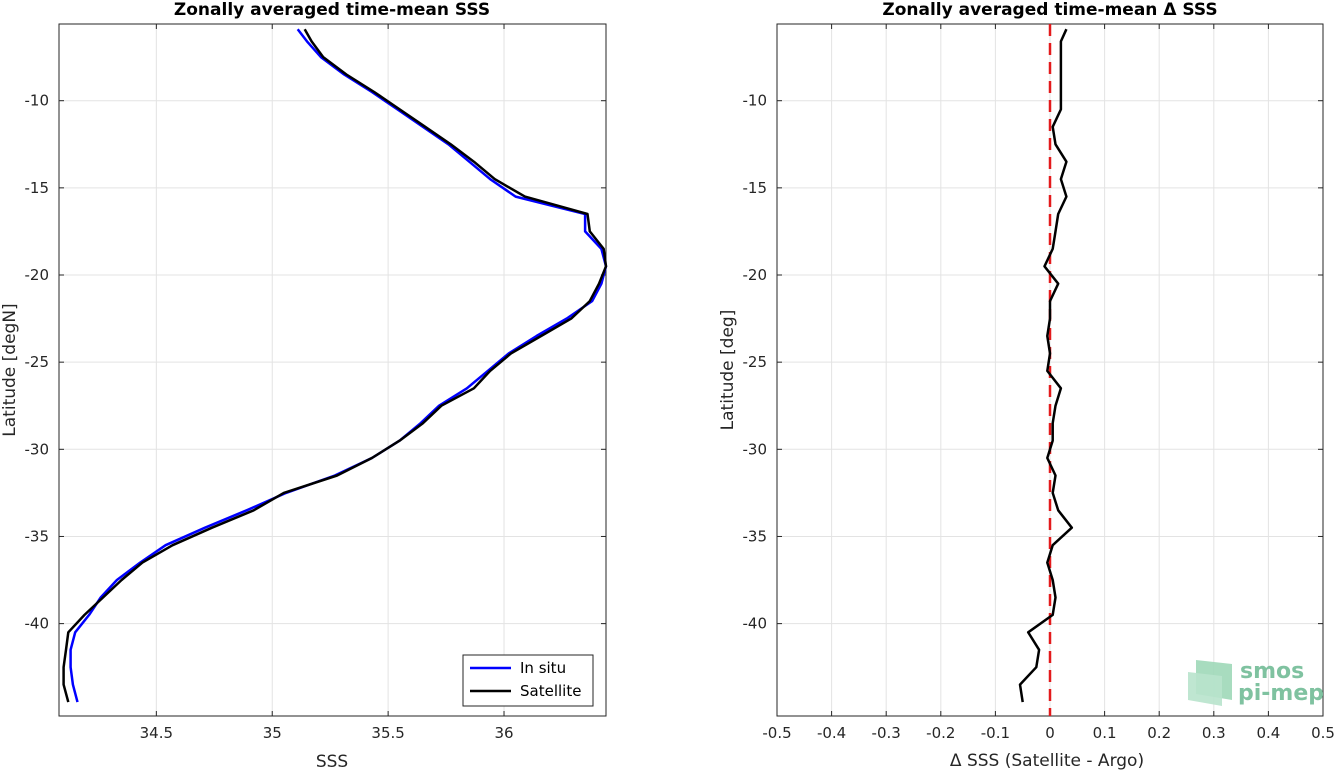 This screenshot has height=770, width=1336. What do you see at coordinates (1050, 733) in the screenshot?
I see `delta-sss-x-tick-label: 0` at bounding box center [1050, 733].